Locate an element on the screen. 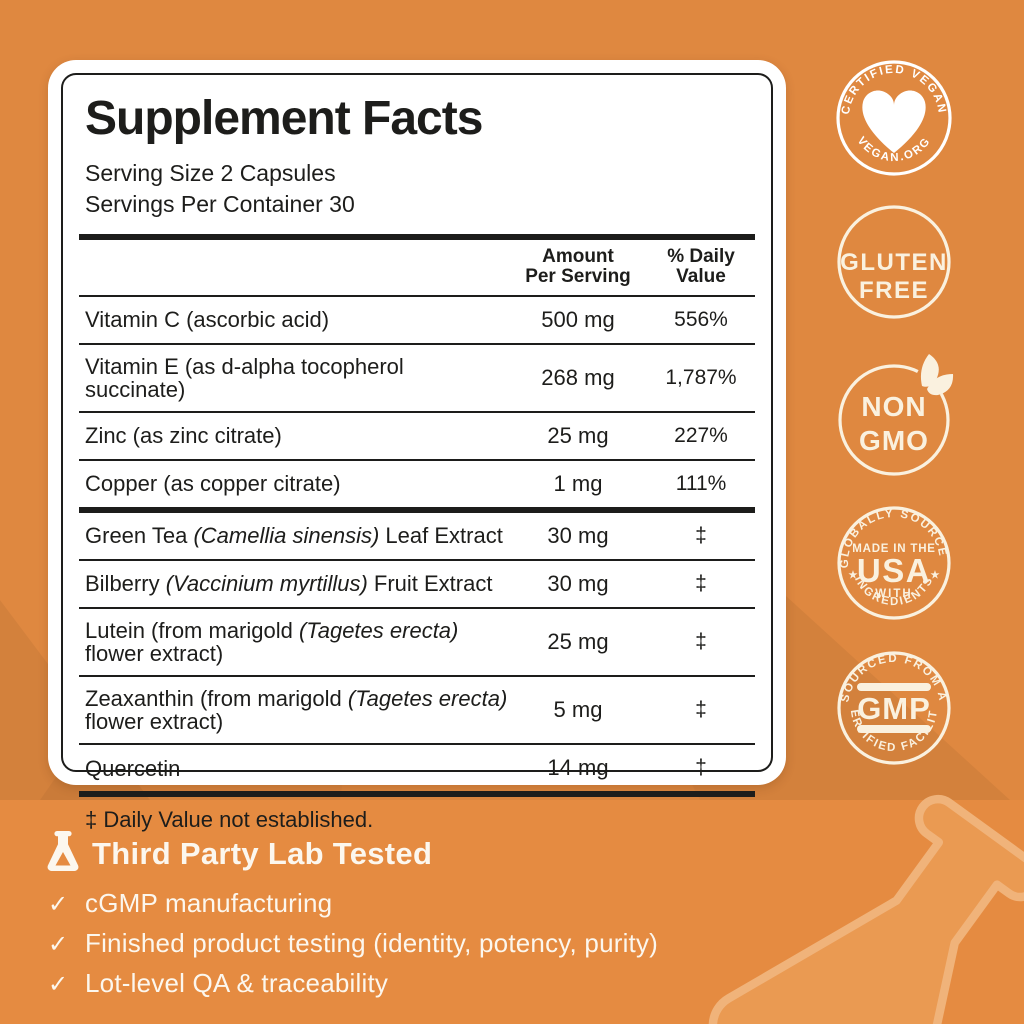  gluten-free-badge: GLUTEN FREE is located at coordinates (894, 262).